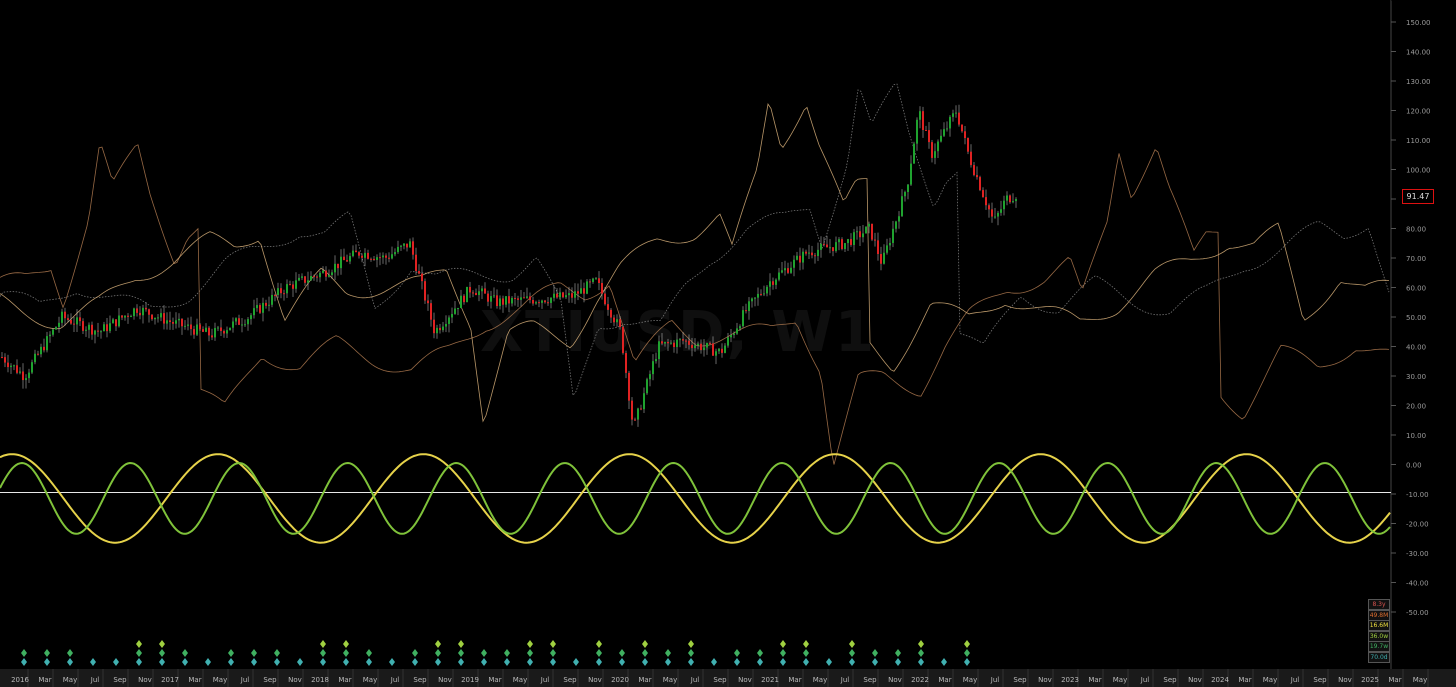 The height and width of the screenshot is (687, 1456). I want to click on y-tick-label: 50.00, so click(1416, 318).